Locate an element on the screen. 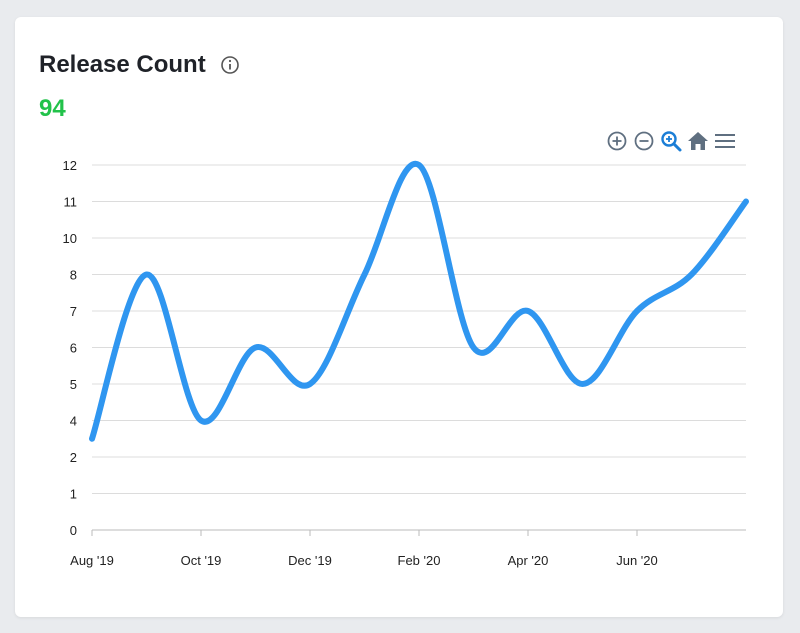 This screenshot has width=800, height=633. x-tick-label: Oct '19 is located at coordinates (201, 560).